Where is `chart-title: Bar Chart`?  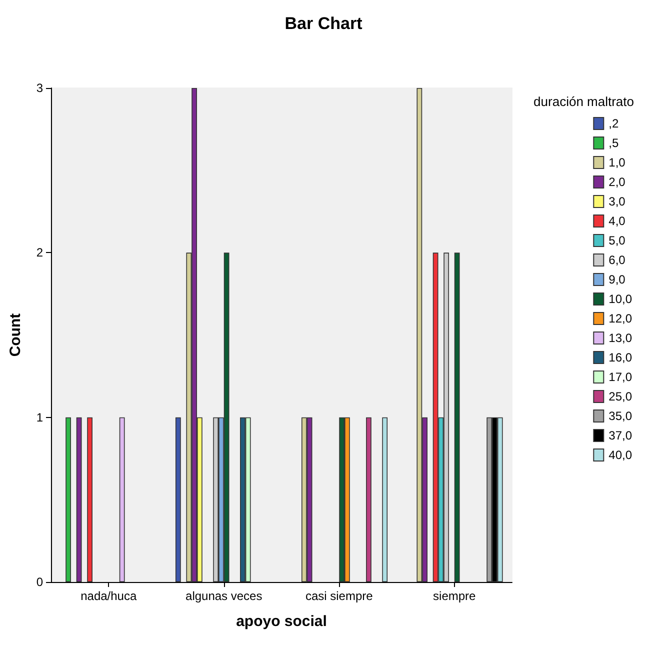
chart-title: Bar Chart is located at coordinates (323, 23).